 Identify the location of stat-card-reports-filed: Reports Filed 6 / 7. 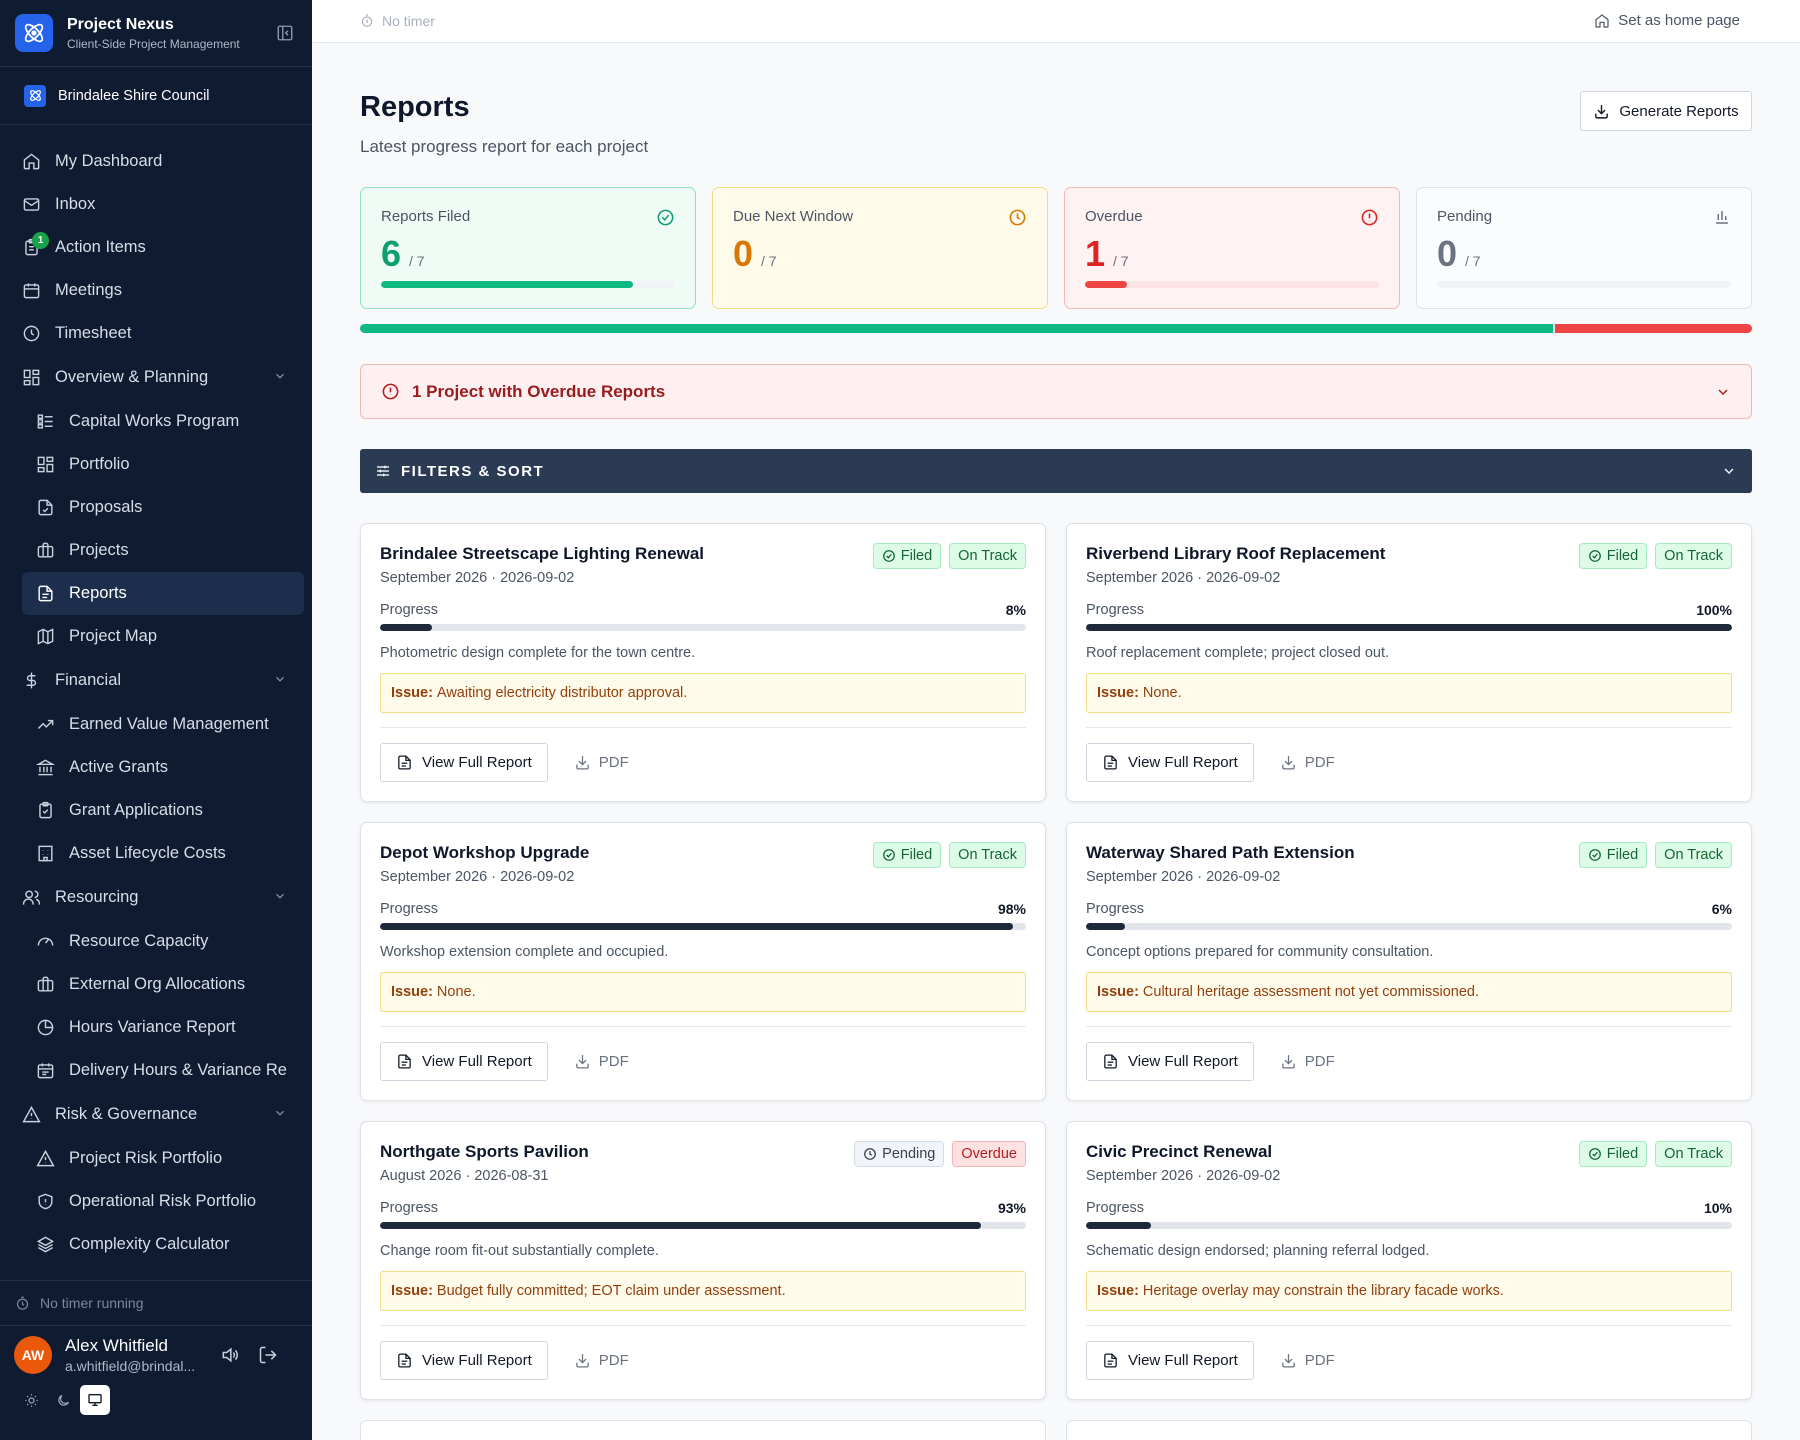
(528, 248).